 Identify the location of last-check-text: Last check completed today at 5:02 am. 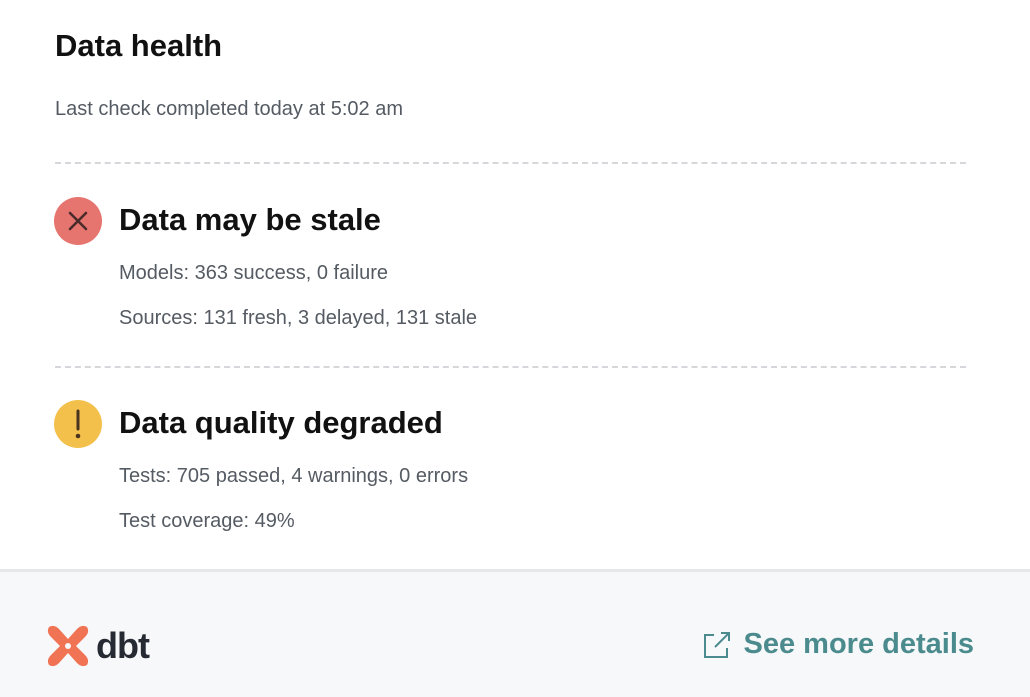
(229, 109).